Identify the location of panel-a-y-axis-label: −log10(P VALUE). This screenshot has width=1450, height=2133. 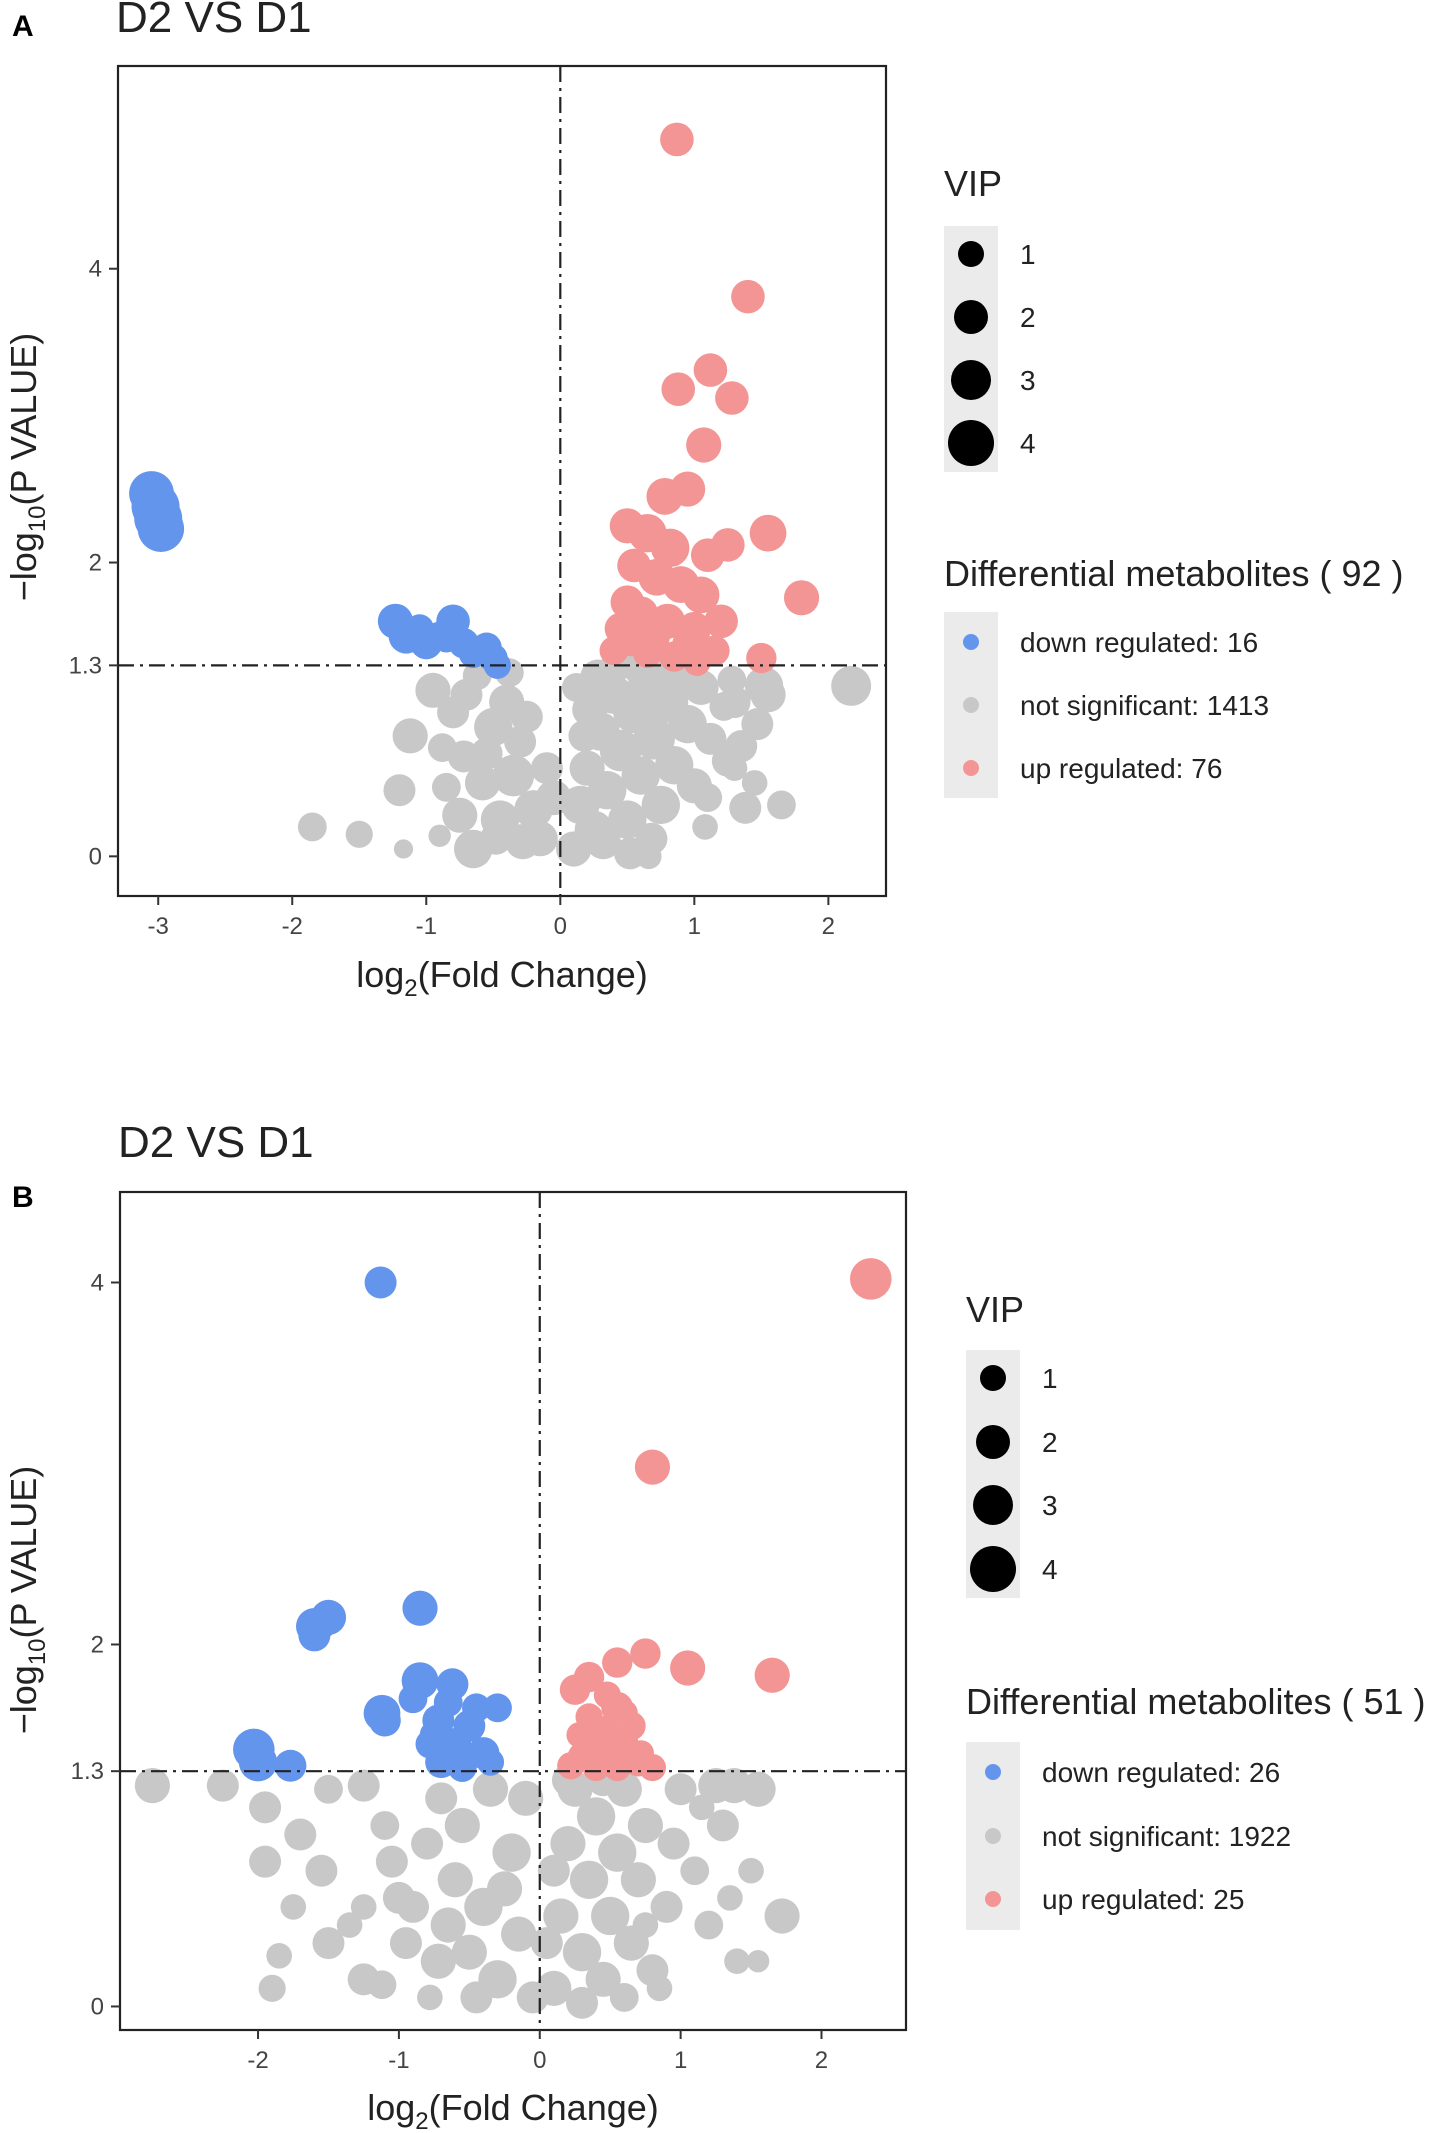
(27, 467).